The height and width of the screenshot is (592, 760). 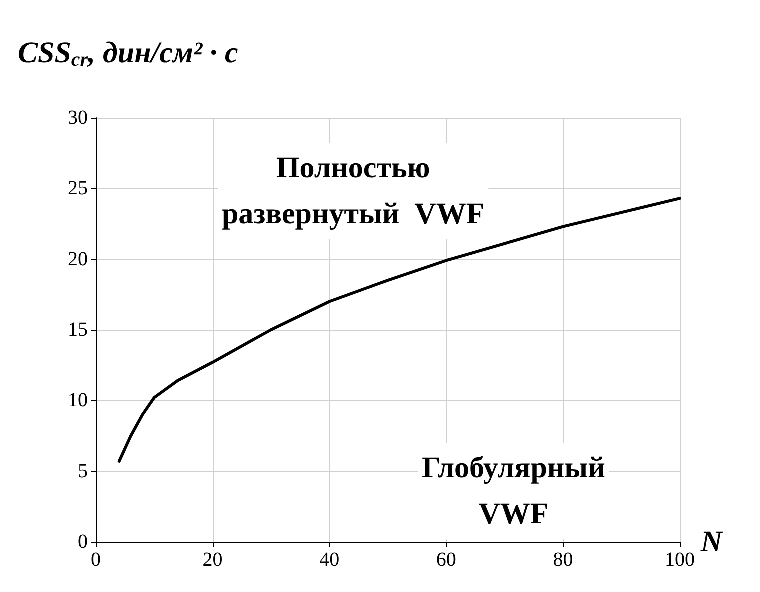 I want to click on annotation: Глобулярный VWF, so click(x=514, y=491).